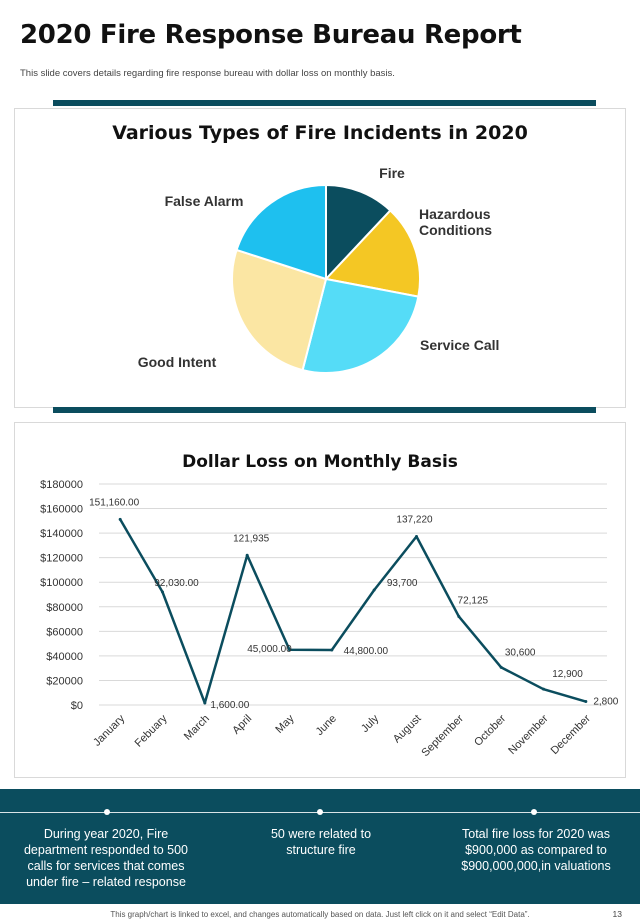  What do you see at coordinates (407, 729) in the screenshot?
I see `x-tick-label: August` at bounding box center [407, 729].